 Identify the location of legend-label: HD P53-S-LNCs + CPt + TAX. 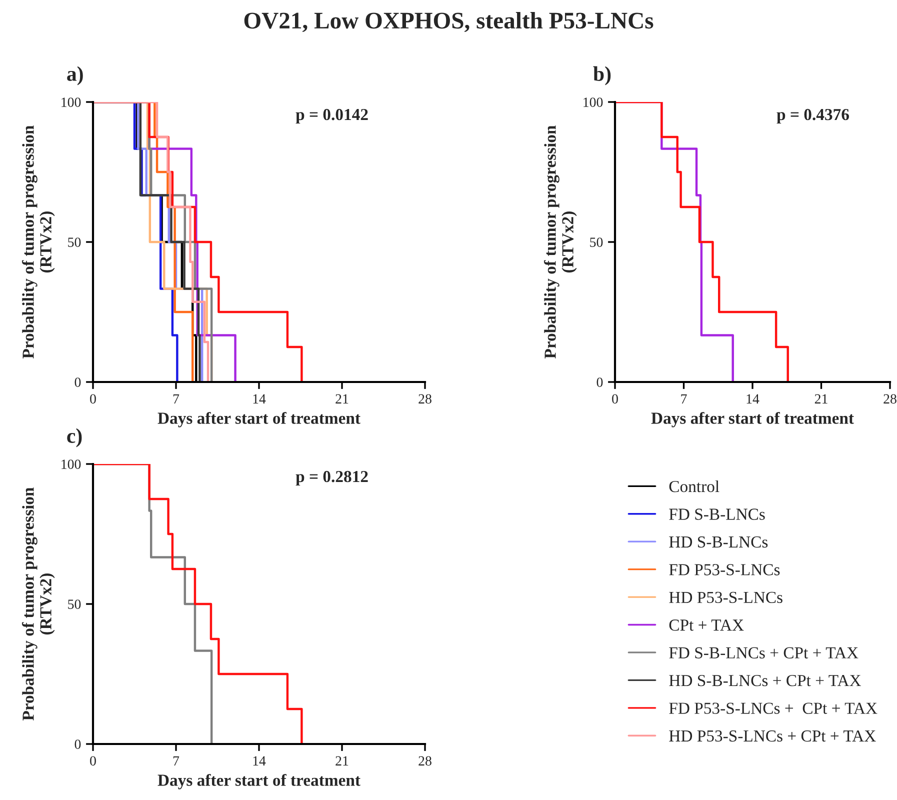
(772, 736).